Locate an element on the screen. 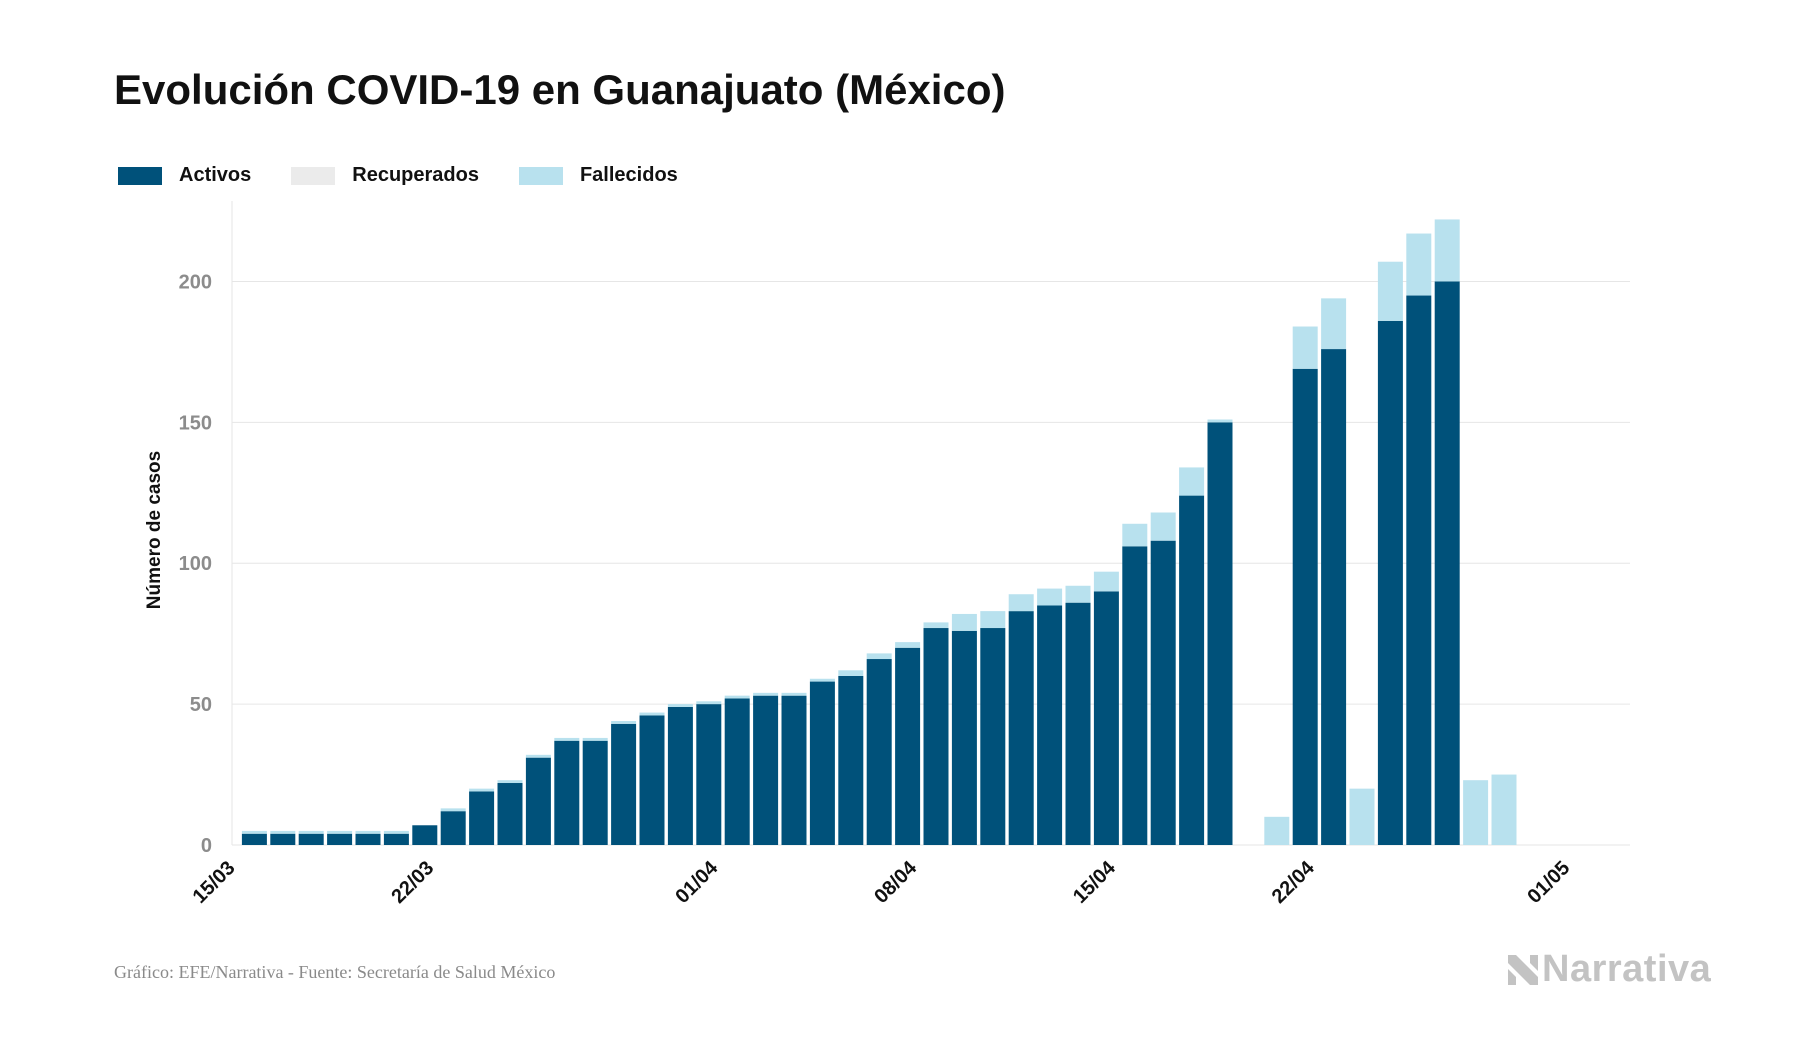 The image size is (1800, 1050). legend-item-fallecidos: Fallecidos is located at coordinates (598, 175).